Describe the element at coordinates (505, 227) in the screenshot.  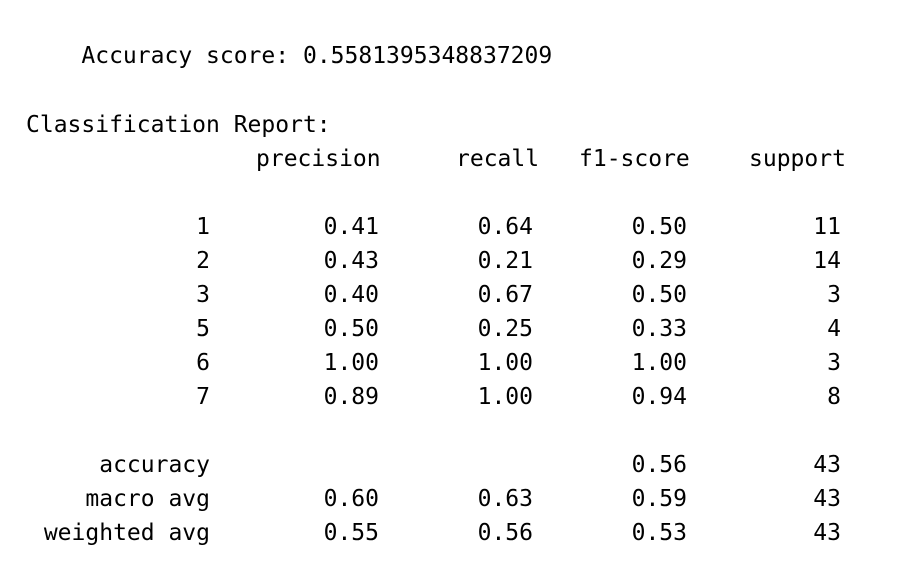
I see `recall-cell: 0.64` at that location.